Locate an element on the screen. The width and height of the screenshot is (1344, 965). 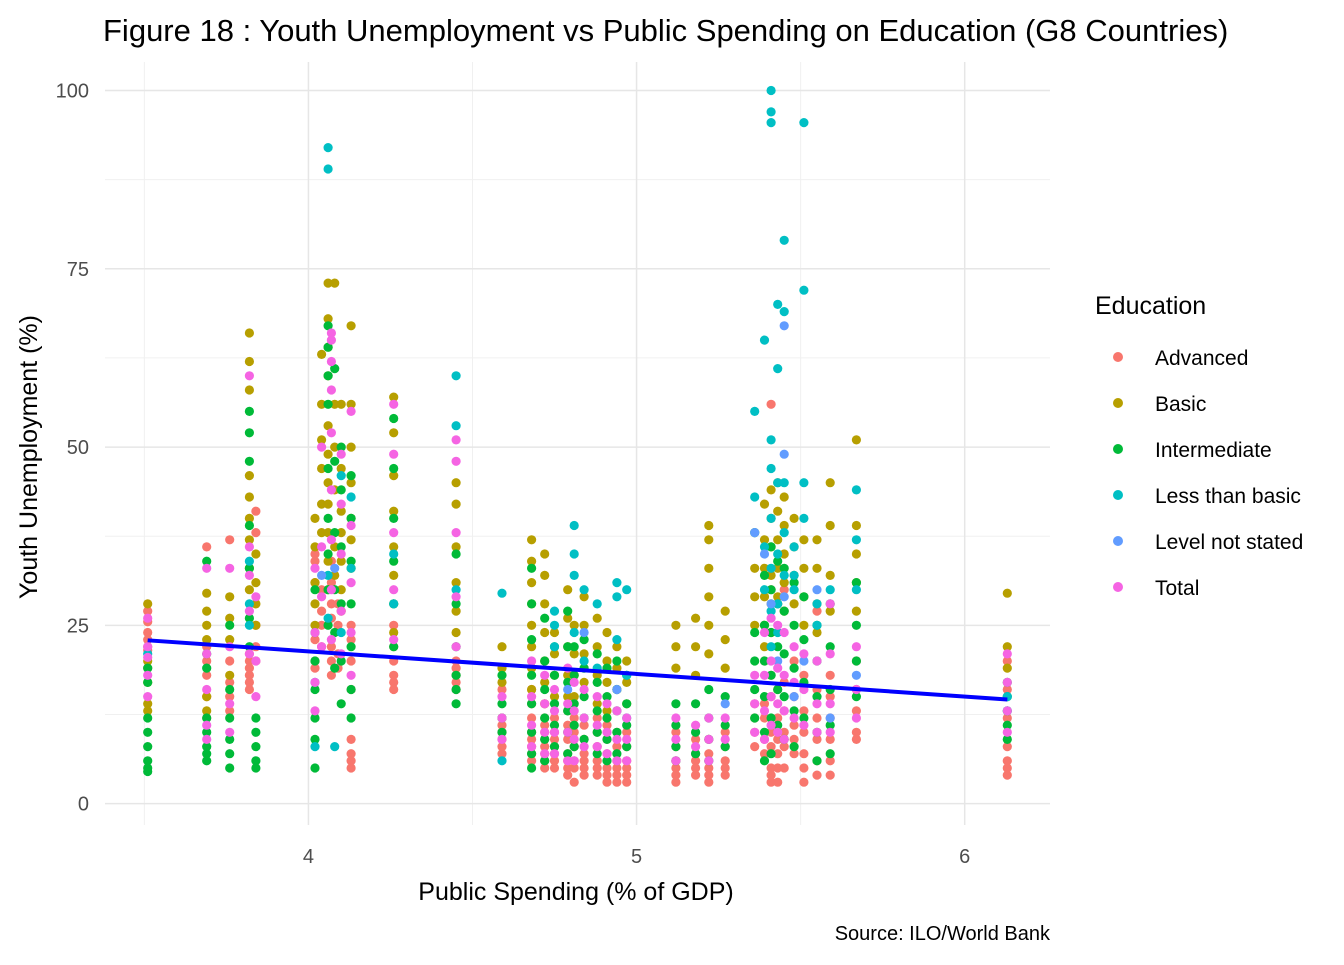
x-tick-label: 4 is located at coordinates (308, 857).